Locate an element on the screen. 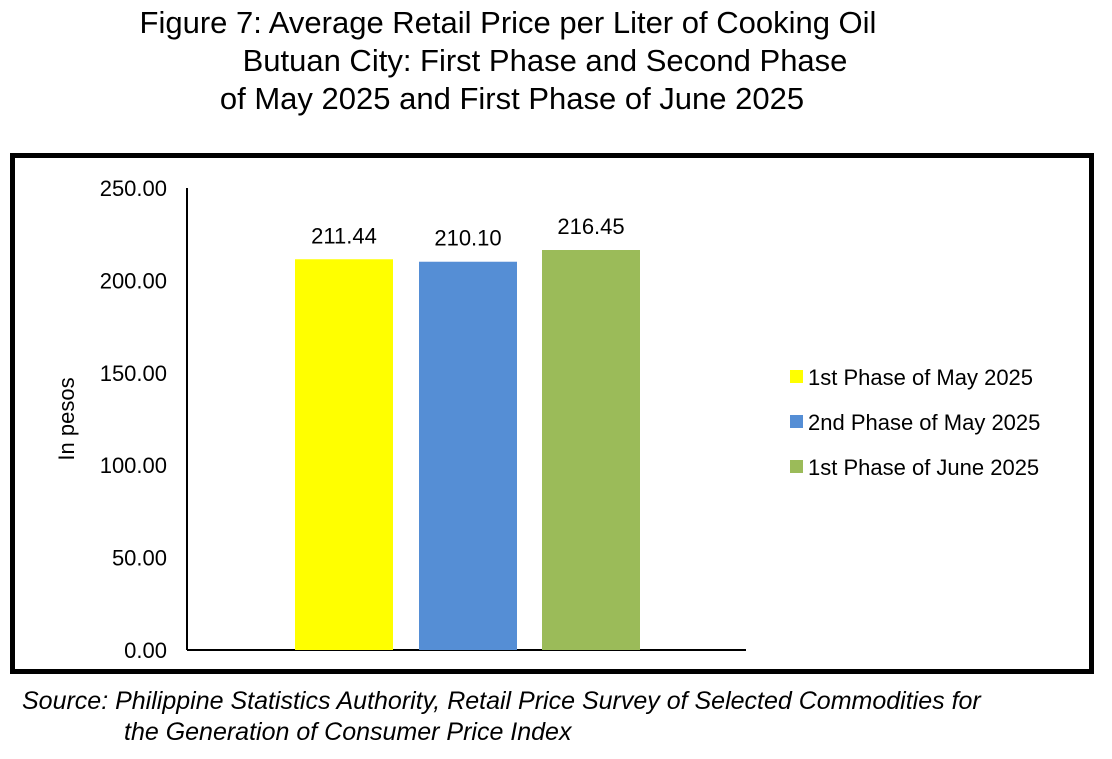 This screenshot has width=1112, height=759. legend-label: 1st Phase of May 2025 is located at coordinates (920, 377).